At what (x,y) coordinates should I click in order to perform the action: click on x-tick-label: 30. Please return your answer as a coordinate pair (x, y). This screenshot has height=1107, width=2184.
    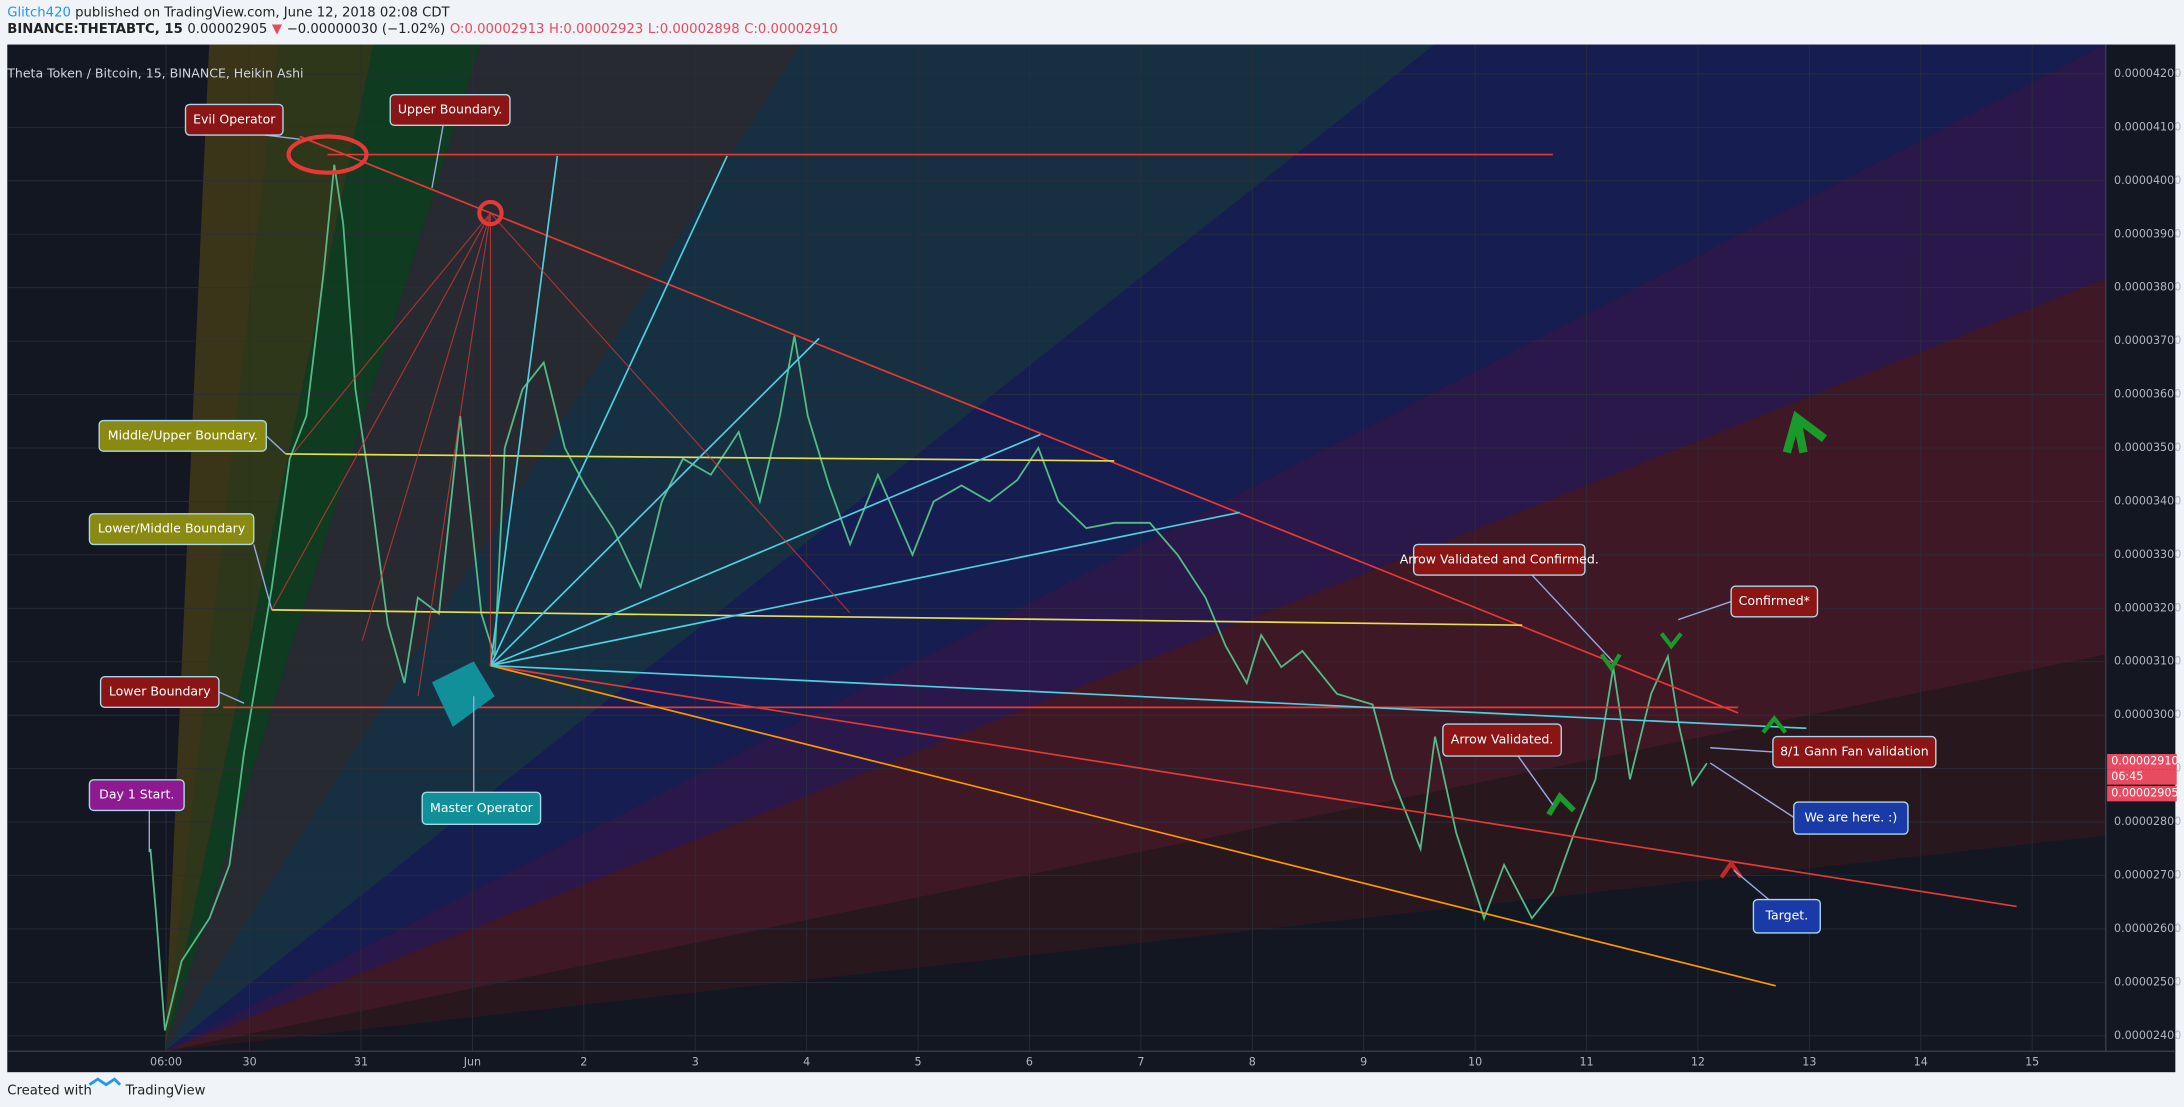
    Looking at the image, I should click on (250, 1061).